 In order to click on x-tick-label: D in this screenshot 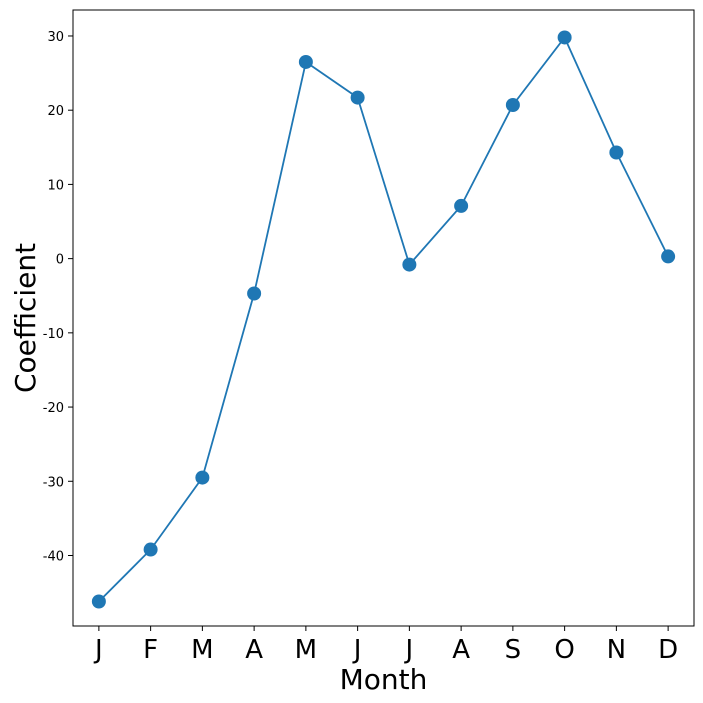, I will do `click(668, 650)`.